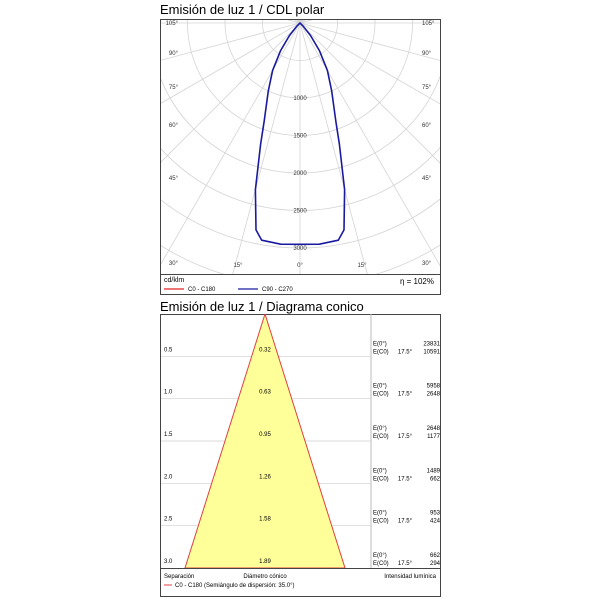  What do you see at coordinates (427, 264) in the screenshot?
I see `polar-angle-label-right: 30°` at bounding box center [427, 264].